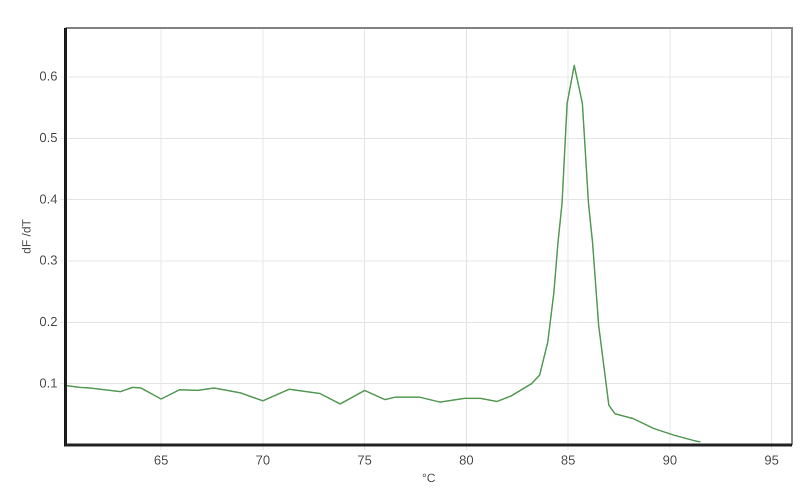 This screenshot has height=497, width=808. Describe the element at coordinates (429, 478) in the screenshot. I see `x-axis-title: °C` at that location.